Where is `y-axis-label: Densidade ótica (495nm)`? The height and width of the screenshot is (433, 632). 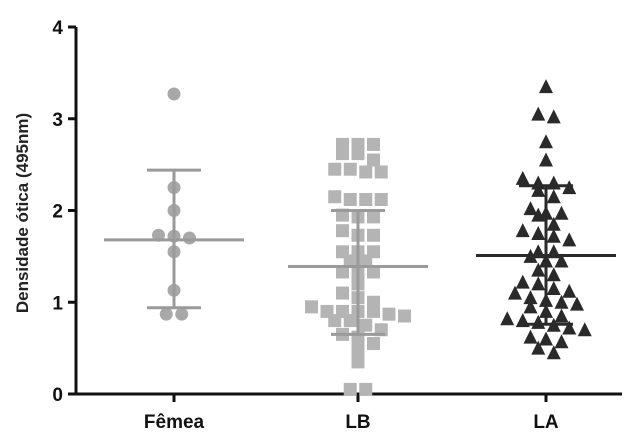 y-axis-label: Densidade ótica (495nm) is located at coordinates (22, 213).